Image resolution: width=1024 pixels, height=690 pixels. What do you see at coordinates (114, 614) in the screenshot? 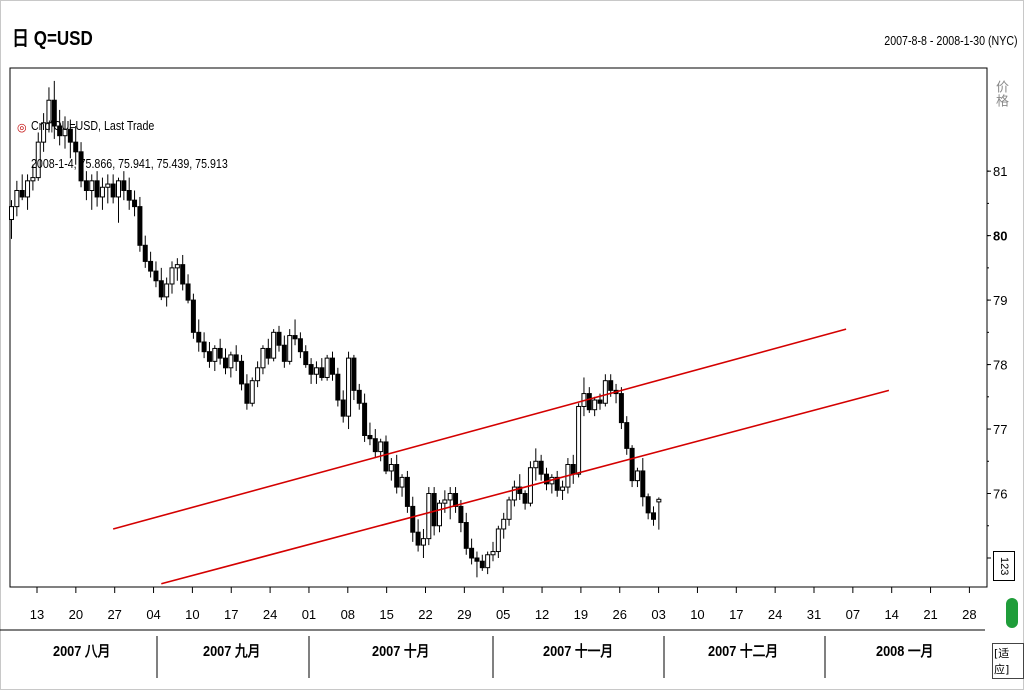
I see `x-tick-label: 27` at bounding box center [114, 614].